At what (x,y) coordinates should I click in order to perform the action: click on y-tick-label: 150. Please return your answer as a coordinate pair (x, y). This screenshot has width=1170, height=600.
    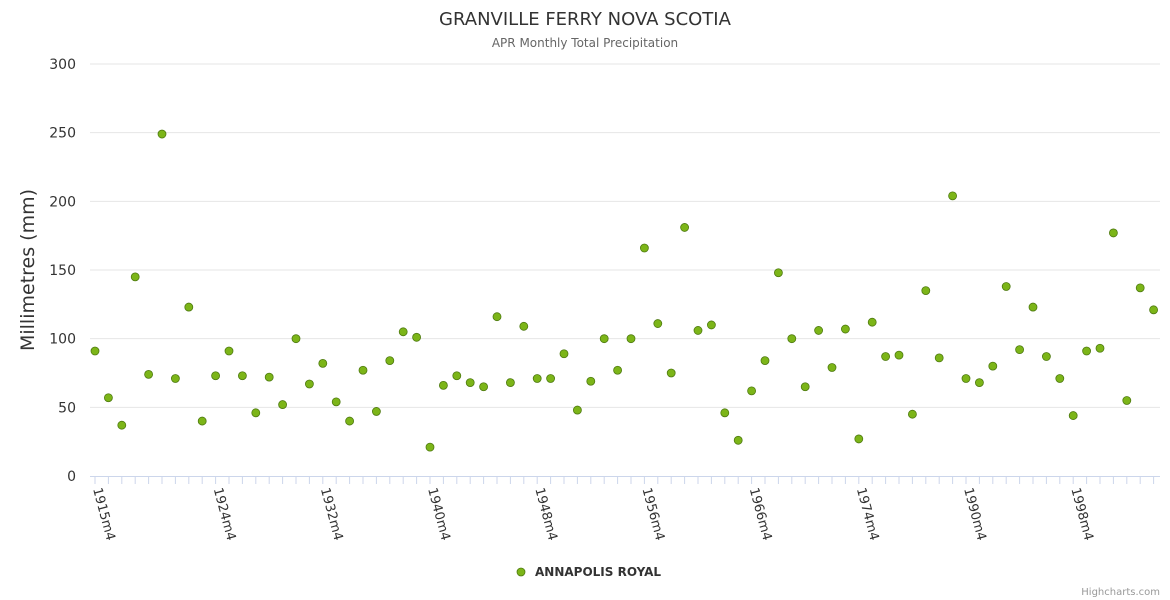
    Looking at the image, I should click on (62, 271).